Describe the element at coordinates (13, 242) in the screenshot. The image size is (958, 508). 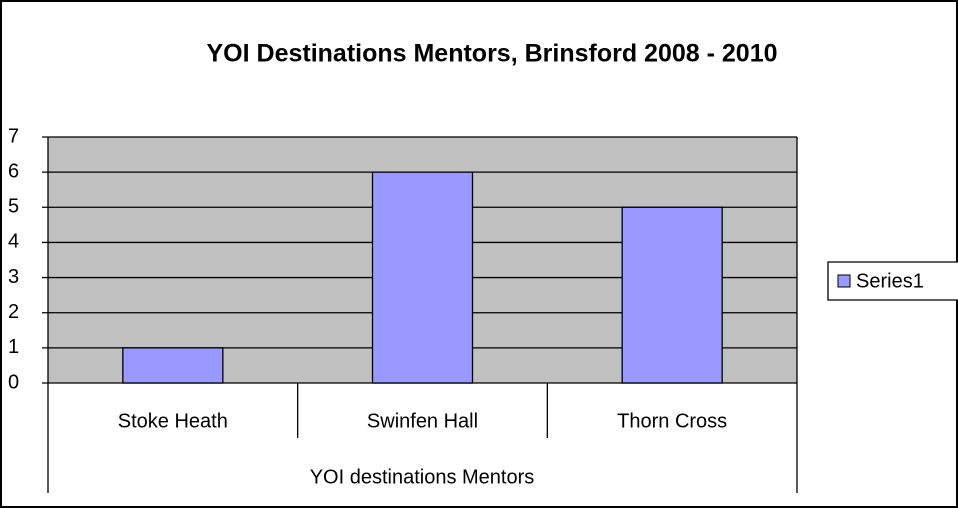
I see `y-tick-label: 4` at that location.